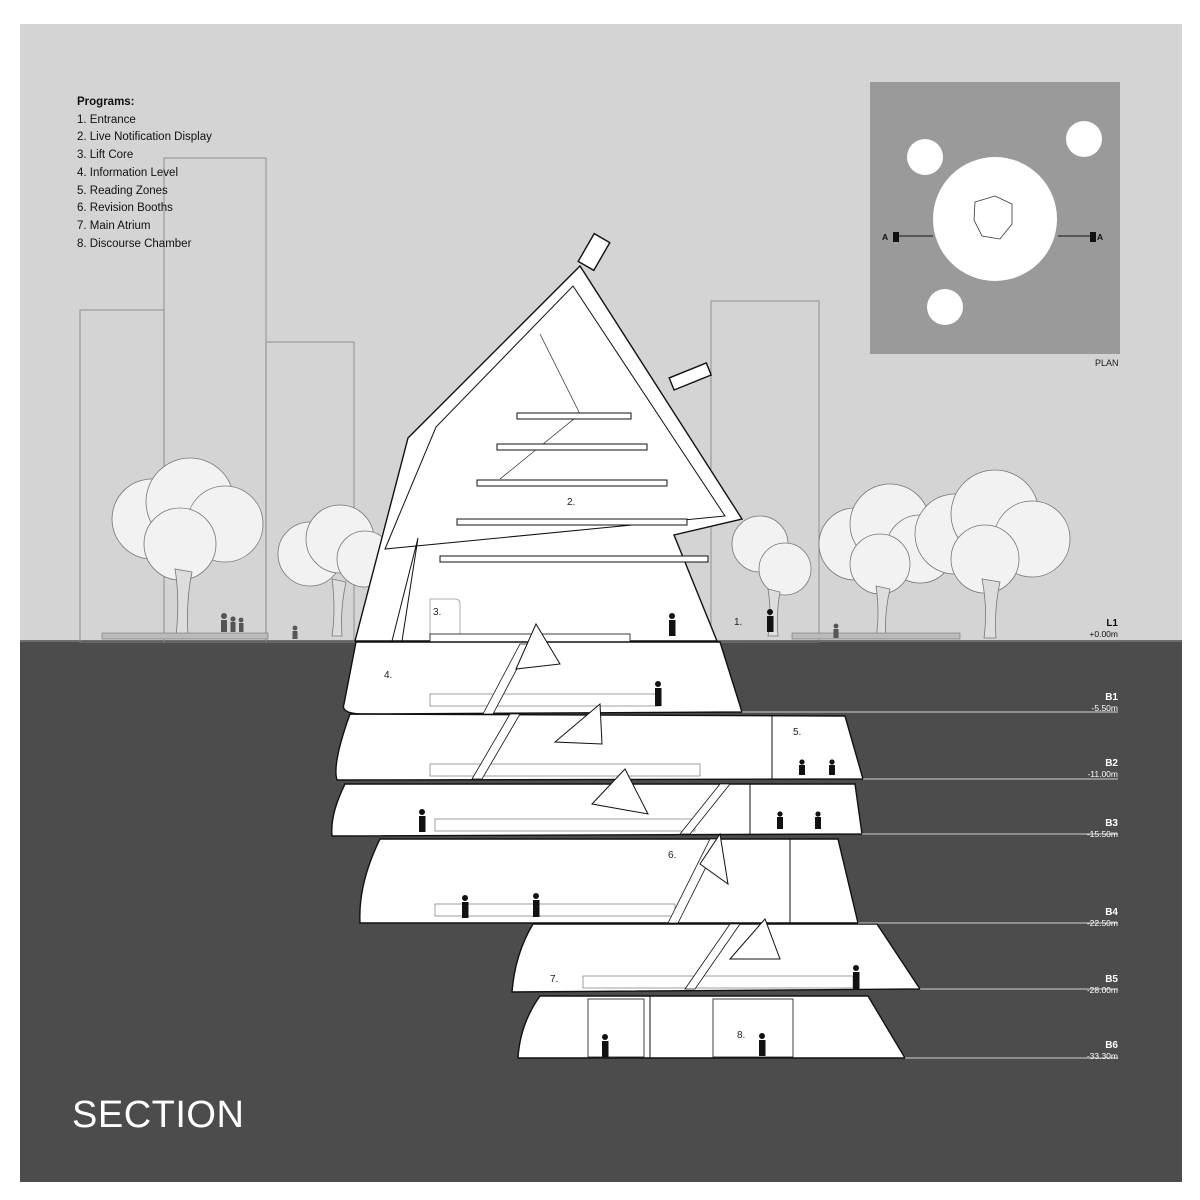  I want to click on benches, so click(641, 841).